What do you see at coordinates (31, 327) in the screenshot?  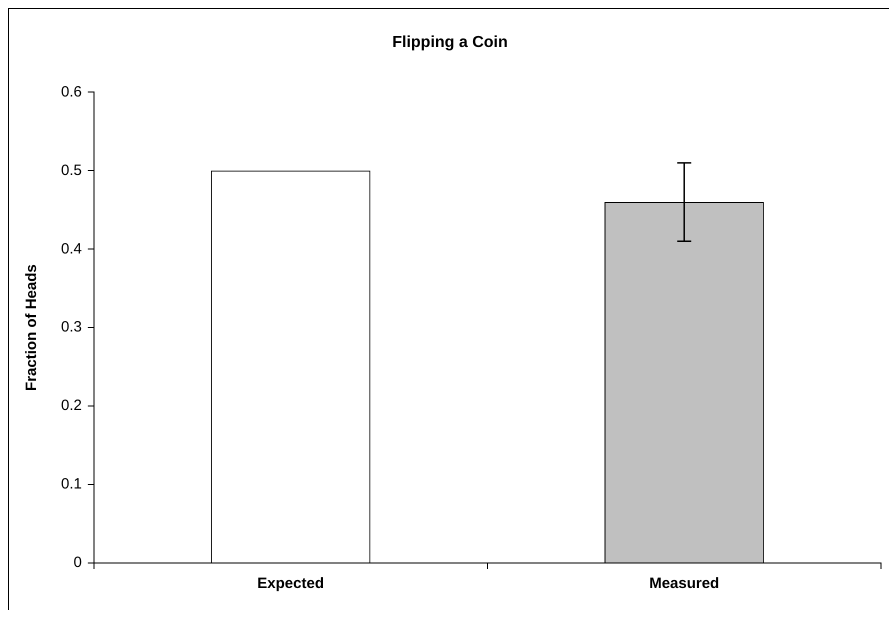 I see `y-axis-title: Fraction of Heads` at bounding box center [31, 327].